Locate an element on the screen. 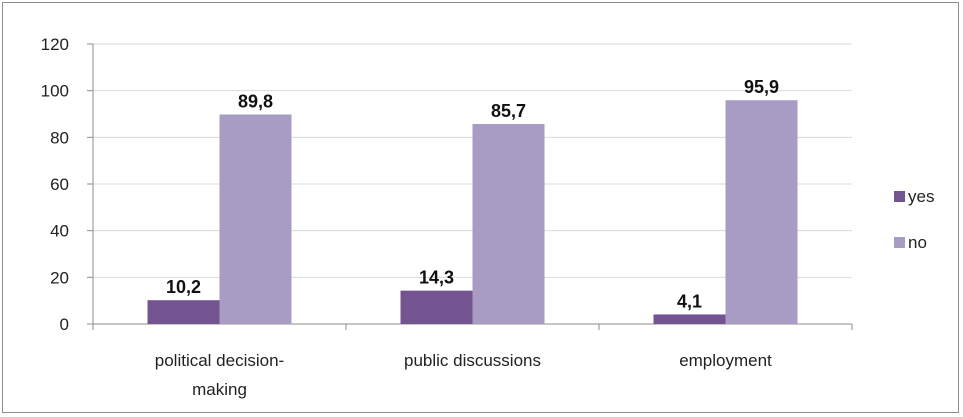 The width and height of the screenshot is (963, 417). legend-swatch-no is located at coordinates (899, 242).